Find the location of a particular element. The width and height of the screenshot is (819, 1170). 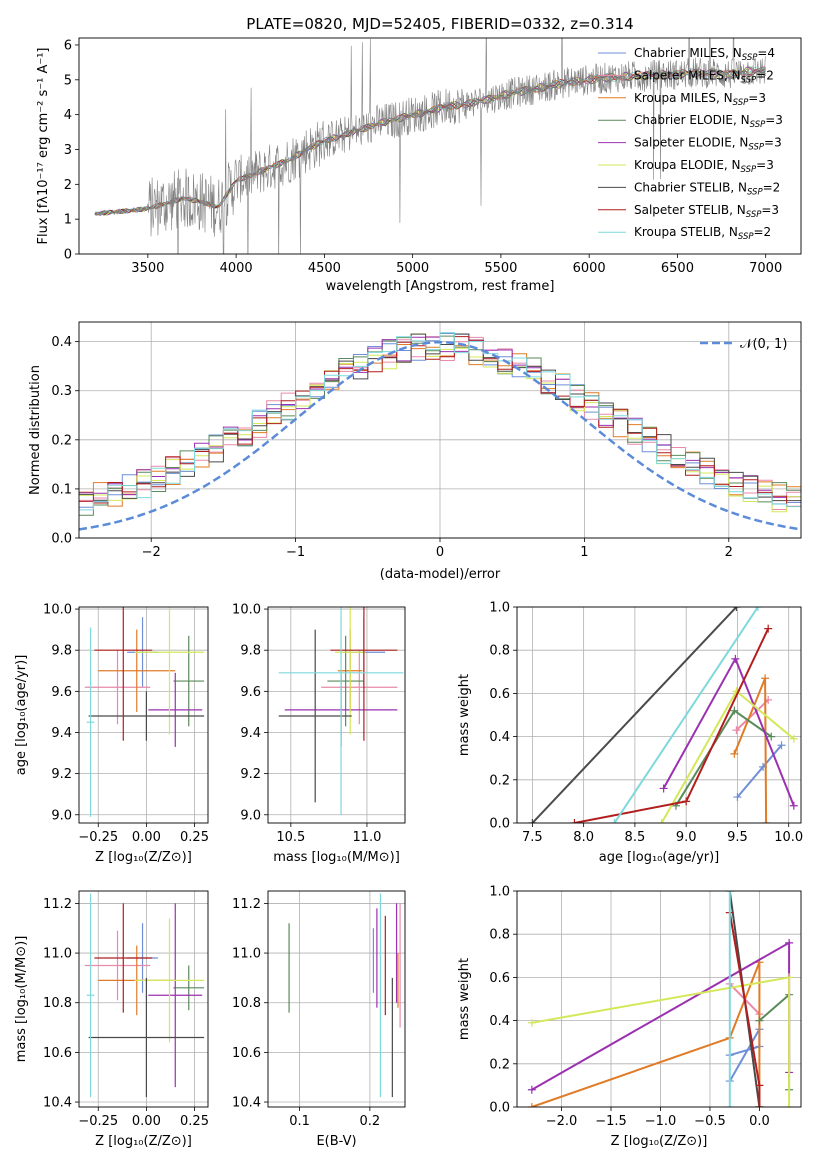

legend-label: Chabrier STELIB, NSSP=2 is located at coordinates (707, 188).